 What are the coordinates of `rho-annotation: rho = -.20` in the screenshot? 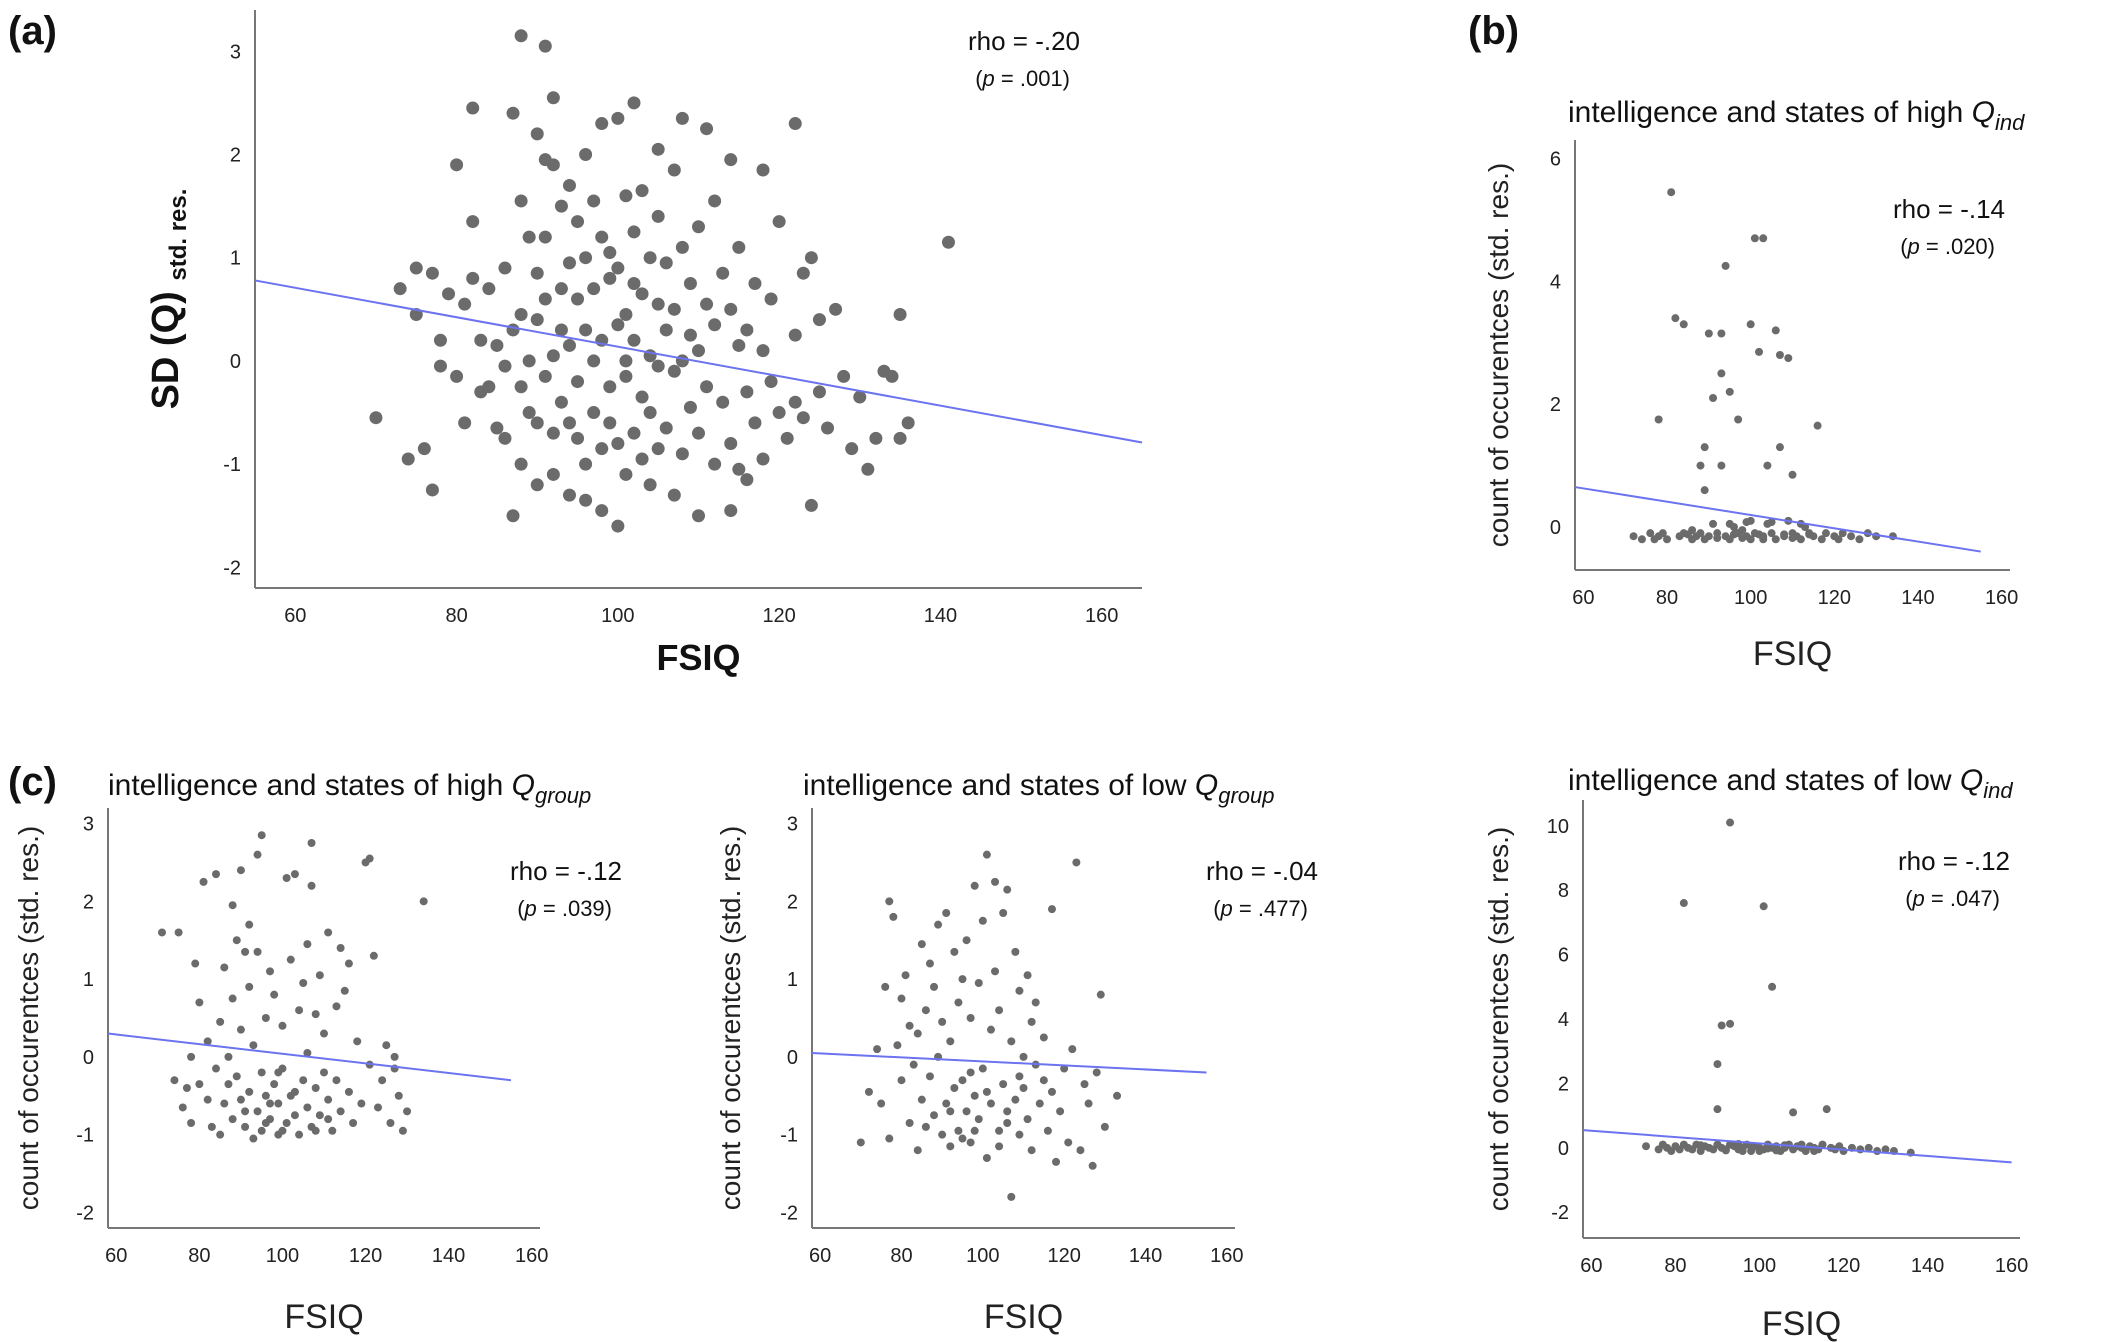 It's located at (1024, 41).